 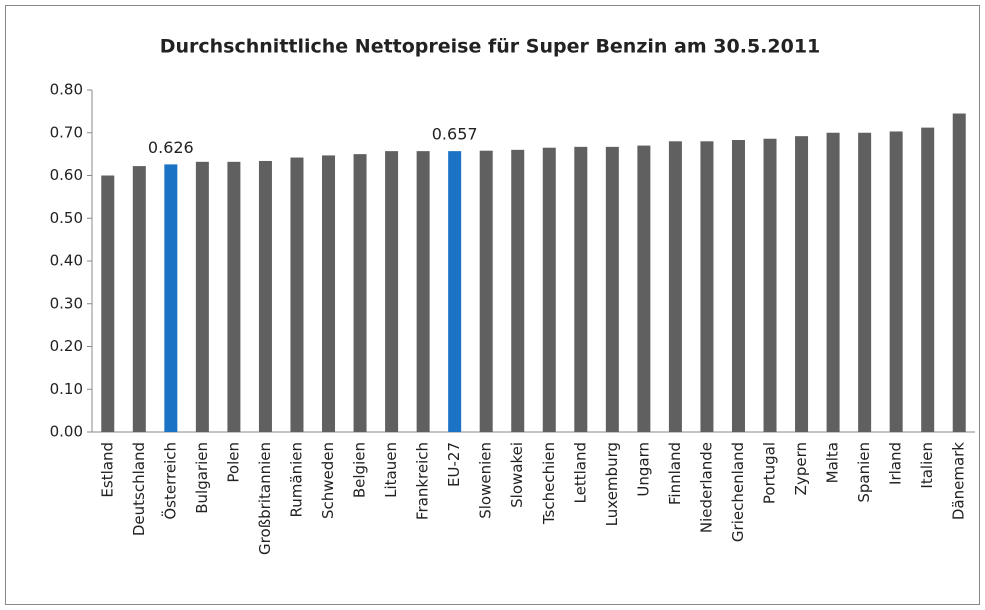 What do you see at coordinates (643, 469) in the screenshot?
I see `x-tick-label: Ungarn` at bounding box center [643, 469].